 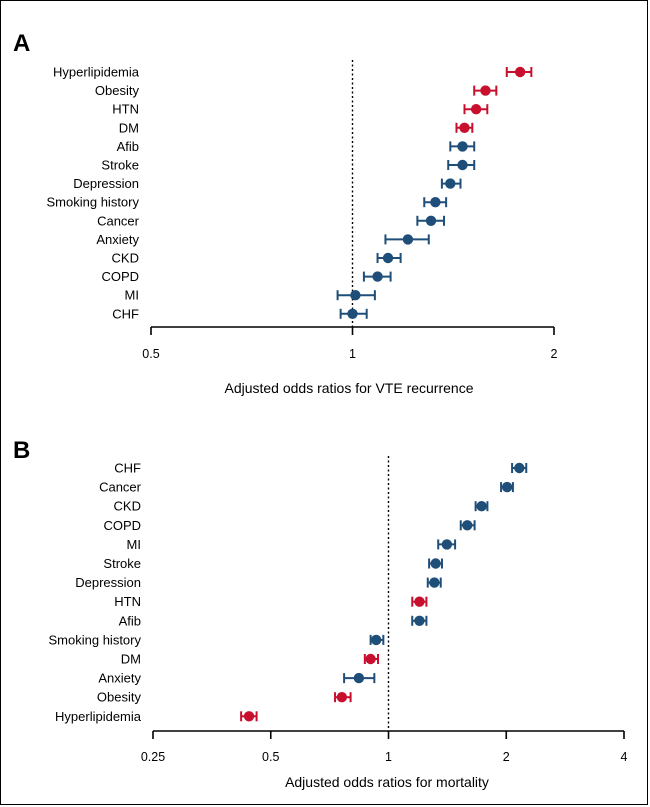 What do you see at coordinates (153, 757) in the screenshot?
I see `x-tick-label: 0.25` at bounding box center [153, 757].